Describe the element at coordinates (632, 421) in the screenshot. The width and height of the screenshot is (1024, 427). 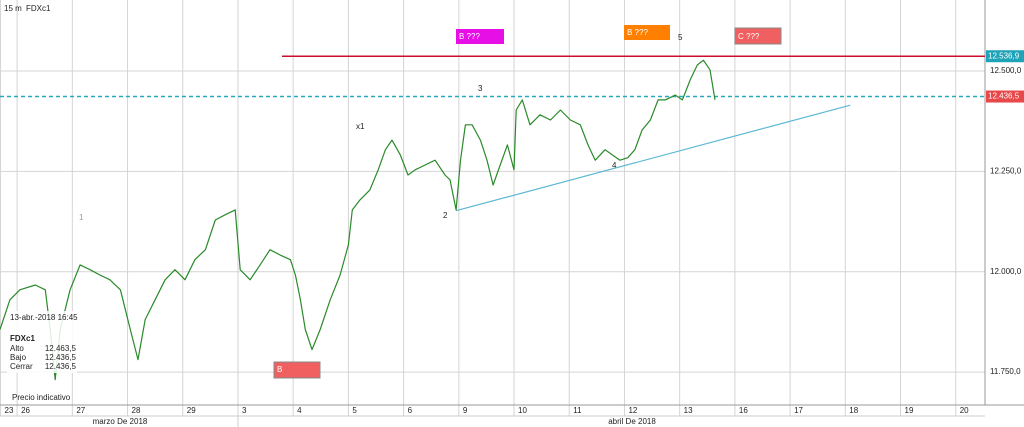
I see `month-label: abril De 2018` at that location.